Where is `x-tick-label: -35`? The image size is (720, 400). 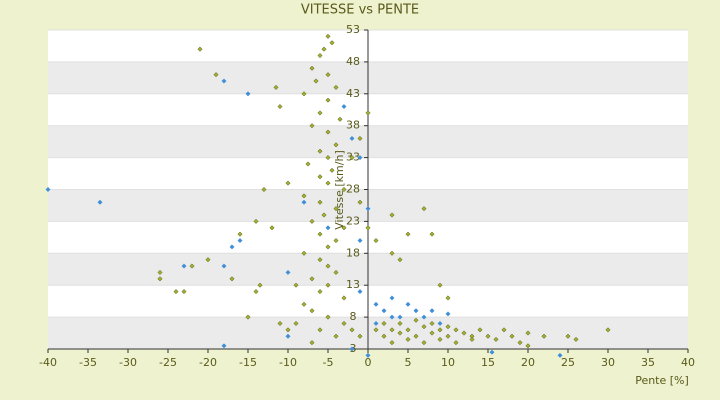
x-tick-label: -35 is located at coordinates (88, 362).